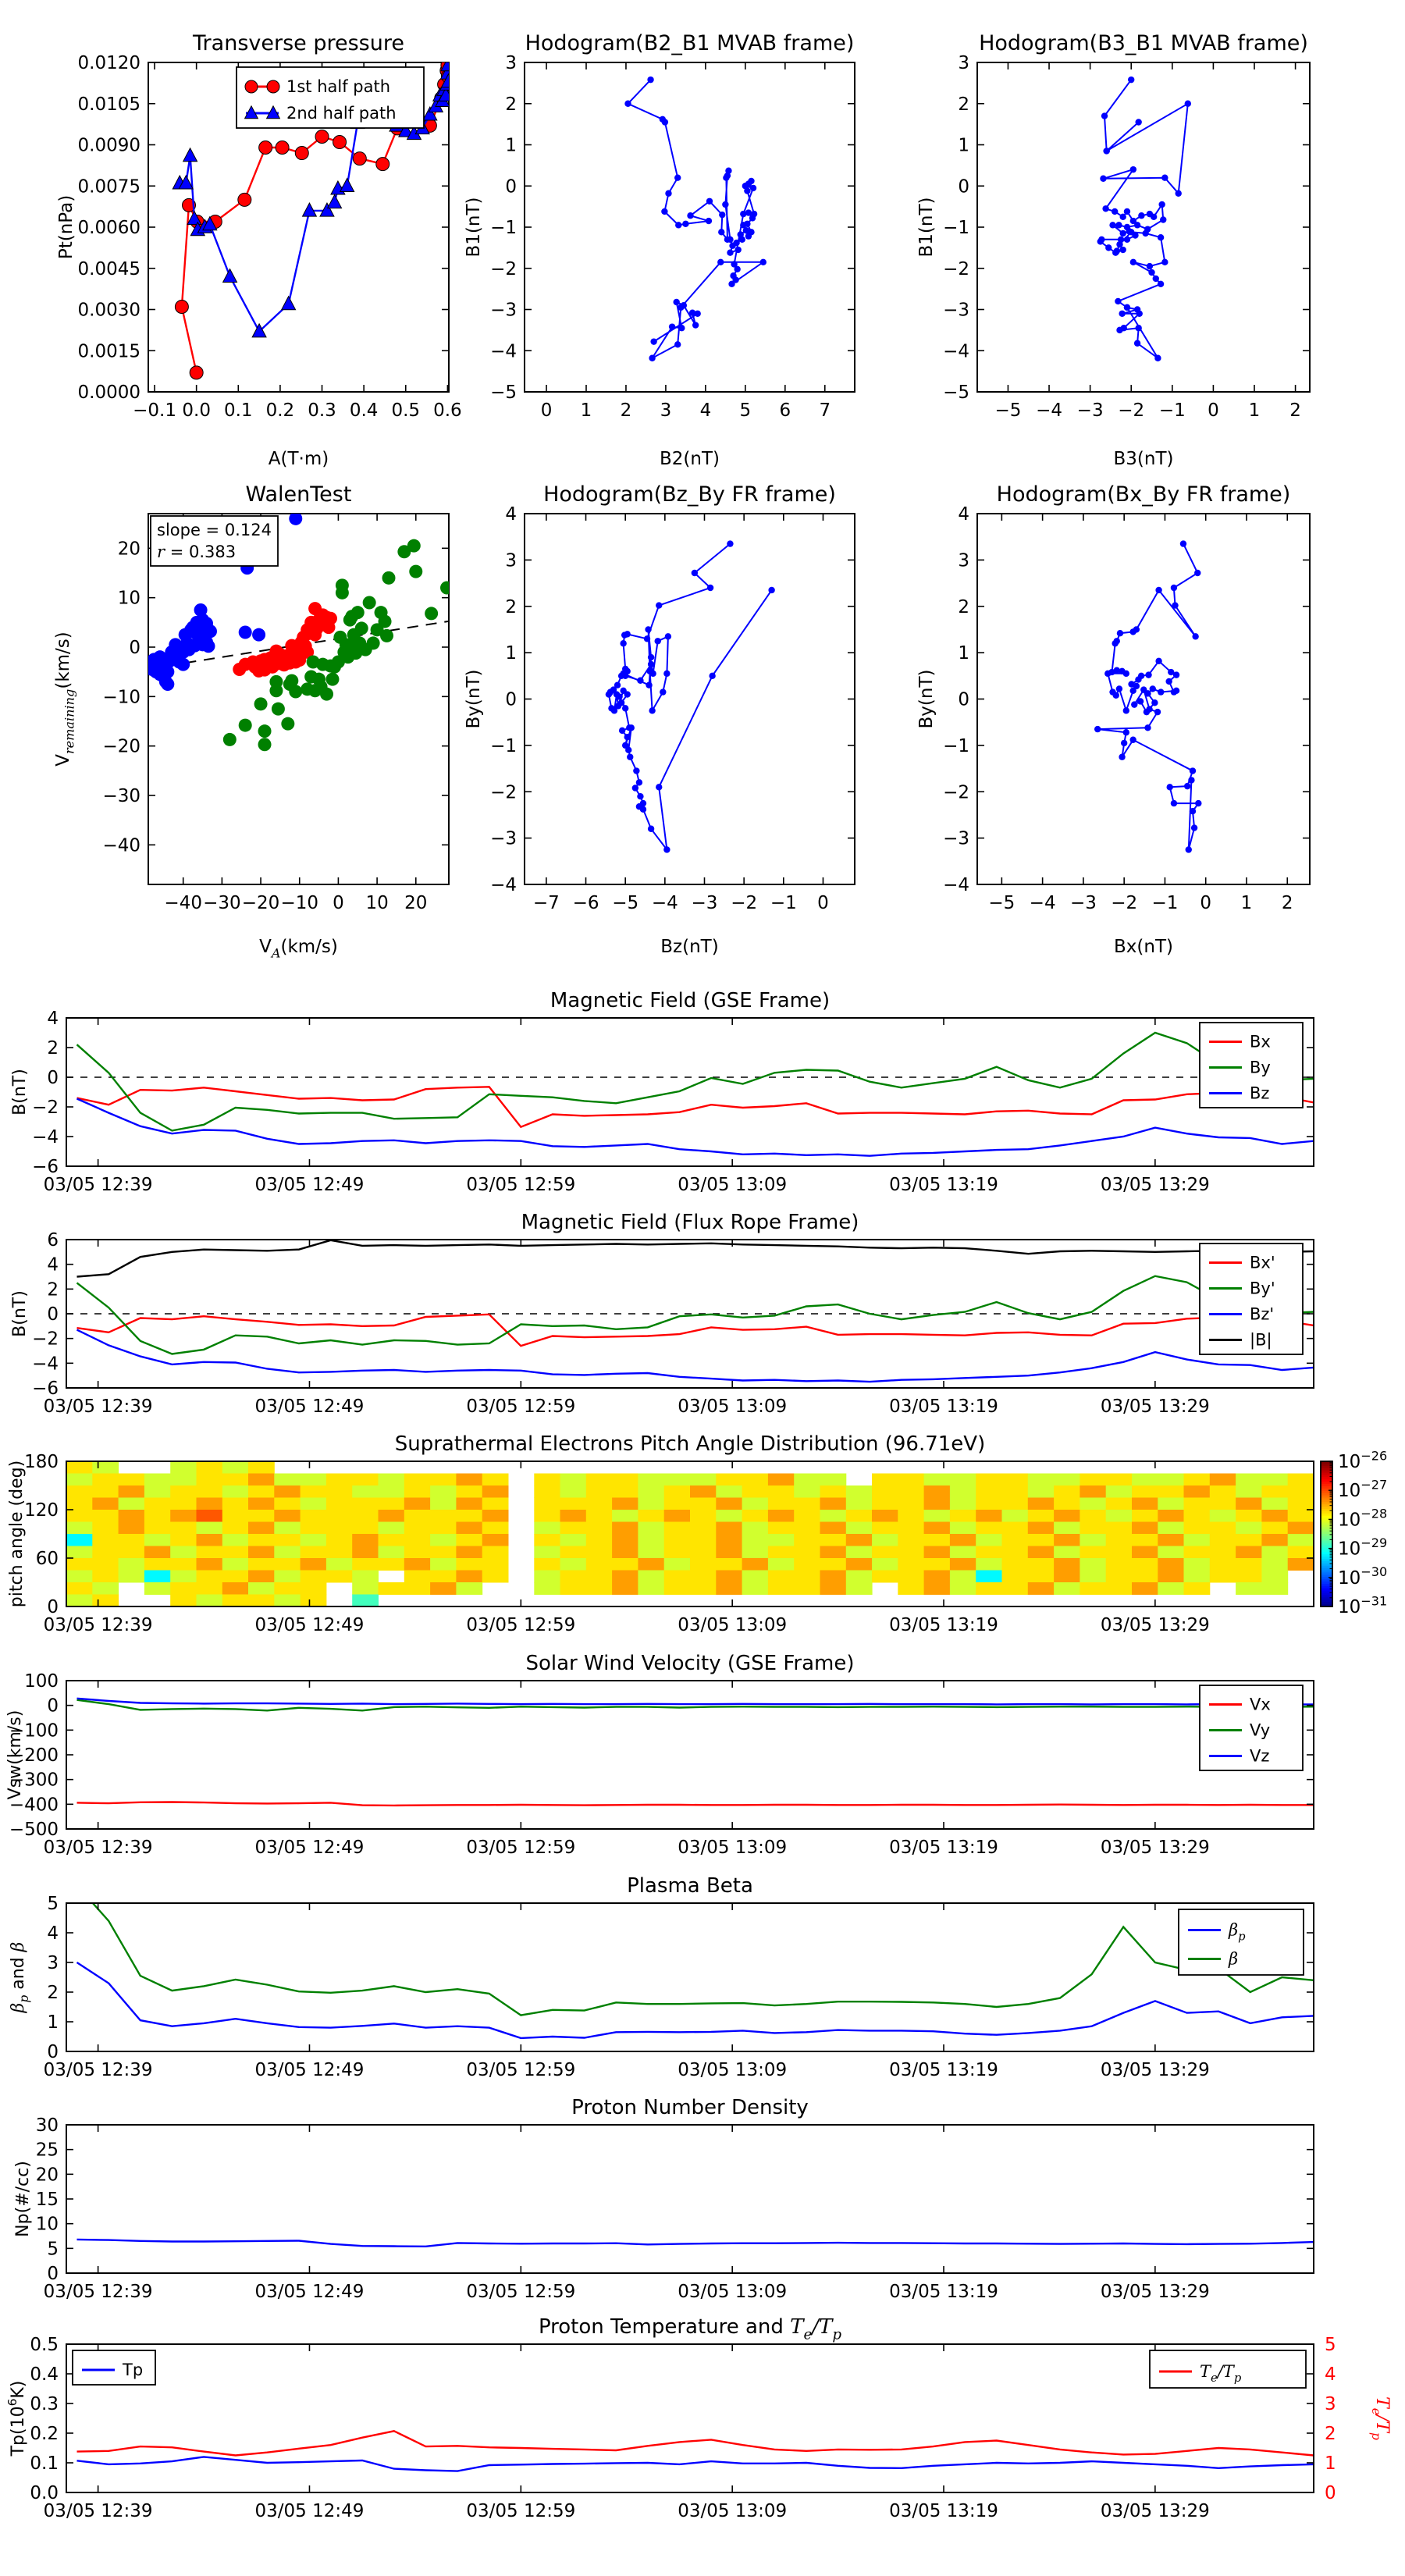 This screenshot has height=2576, width=1405. I want to click on x-tick-label: 1, so click(1247, 903).